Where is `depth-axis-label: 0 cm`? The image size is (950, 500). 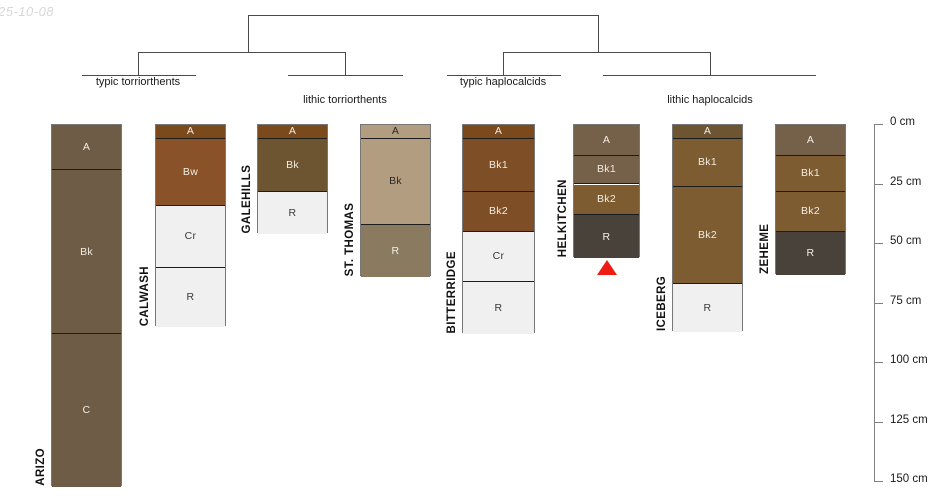 depth-axis-label: 0 cm is located at coordinates (902, 122).